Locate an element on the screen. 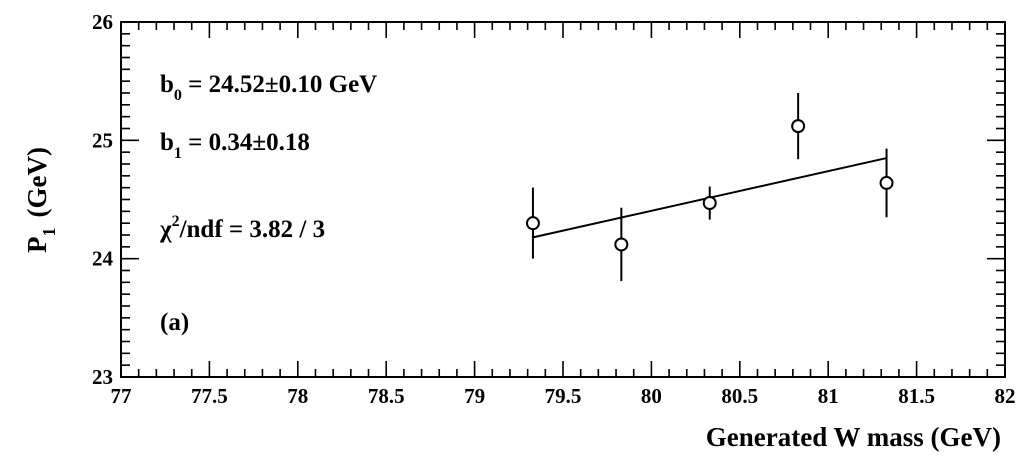  x-tick-label: 78 is located at coordinates (297, 396).